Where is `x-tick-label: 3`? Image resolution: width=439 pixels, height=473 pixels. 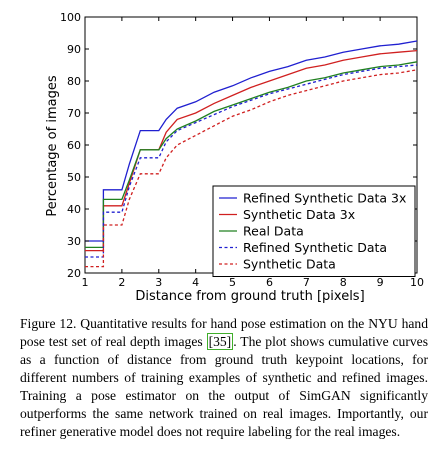
x-tick-label: 3 is located at coordinates (158, 282).